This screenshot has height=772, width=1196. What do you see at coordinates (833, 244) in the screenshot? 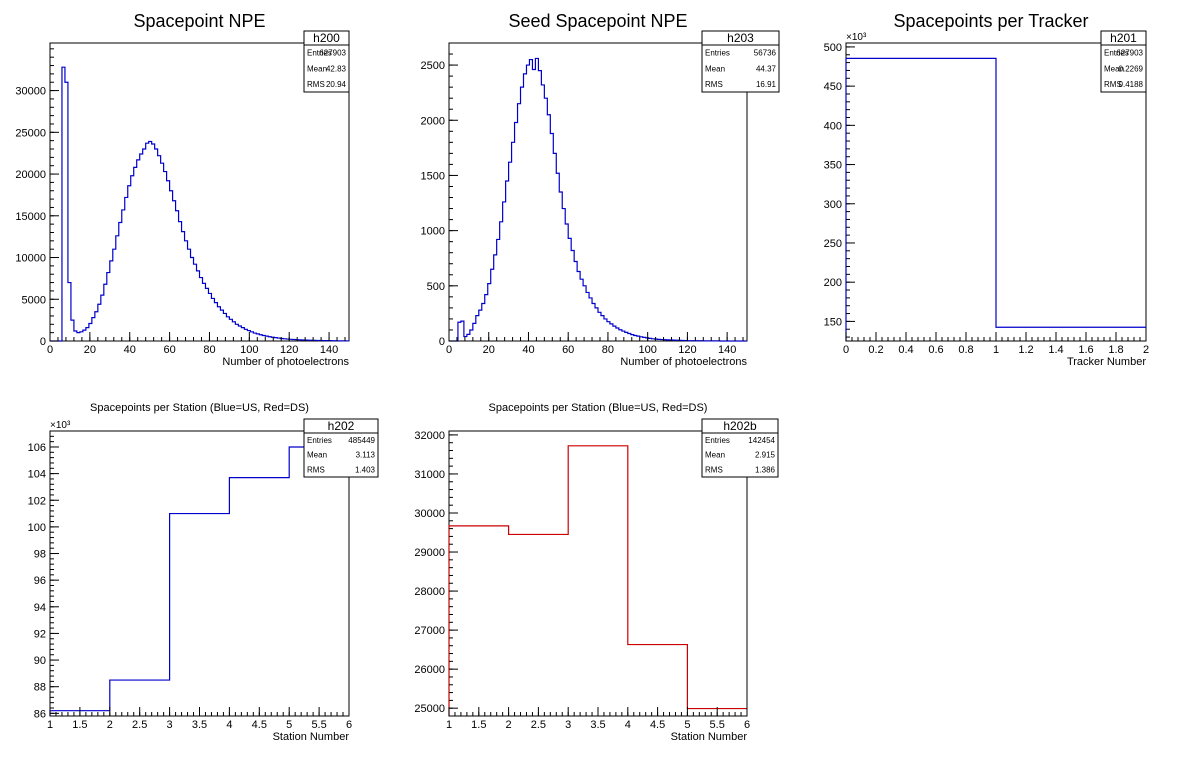
I see `y-tick-label: 250` at bounding box center [833, 244].